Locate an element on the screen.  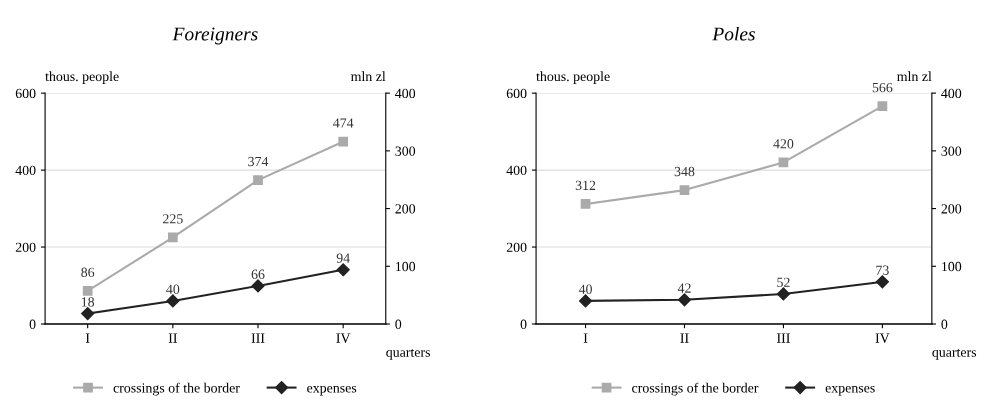
chart-title: Poles is located at coordinates (733, 33).